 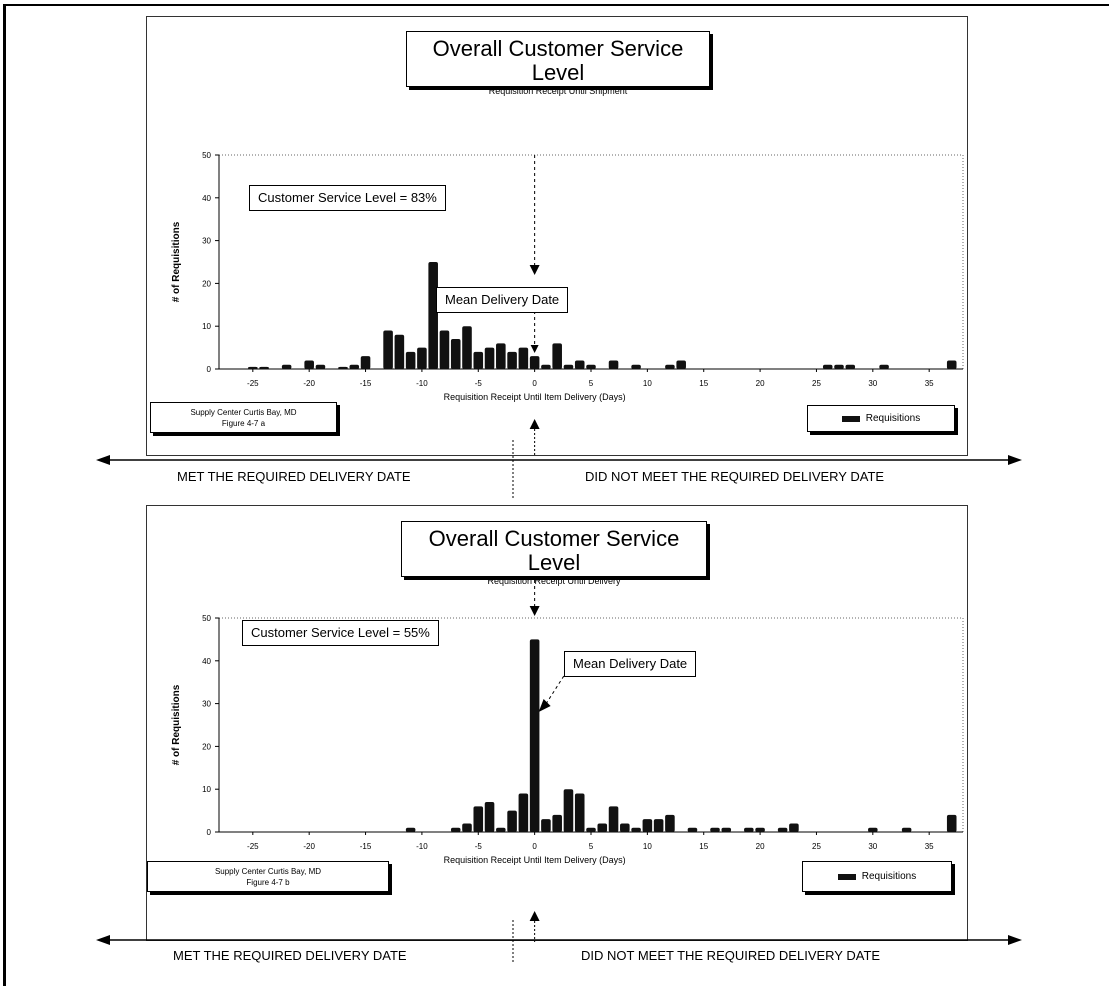 What do you see at coordinates (206, 326) in the screenshot?
I see `y-tick-label: 10` at bounding box center [206, 326].